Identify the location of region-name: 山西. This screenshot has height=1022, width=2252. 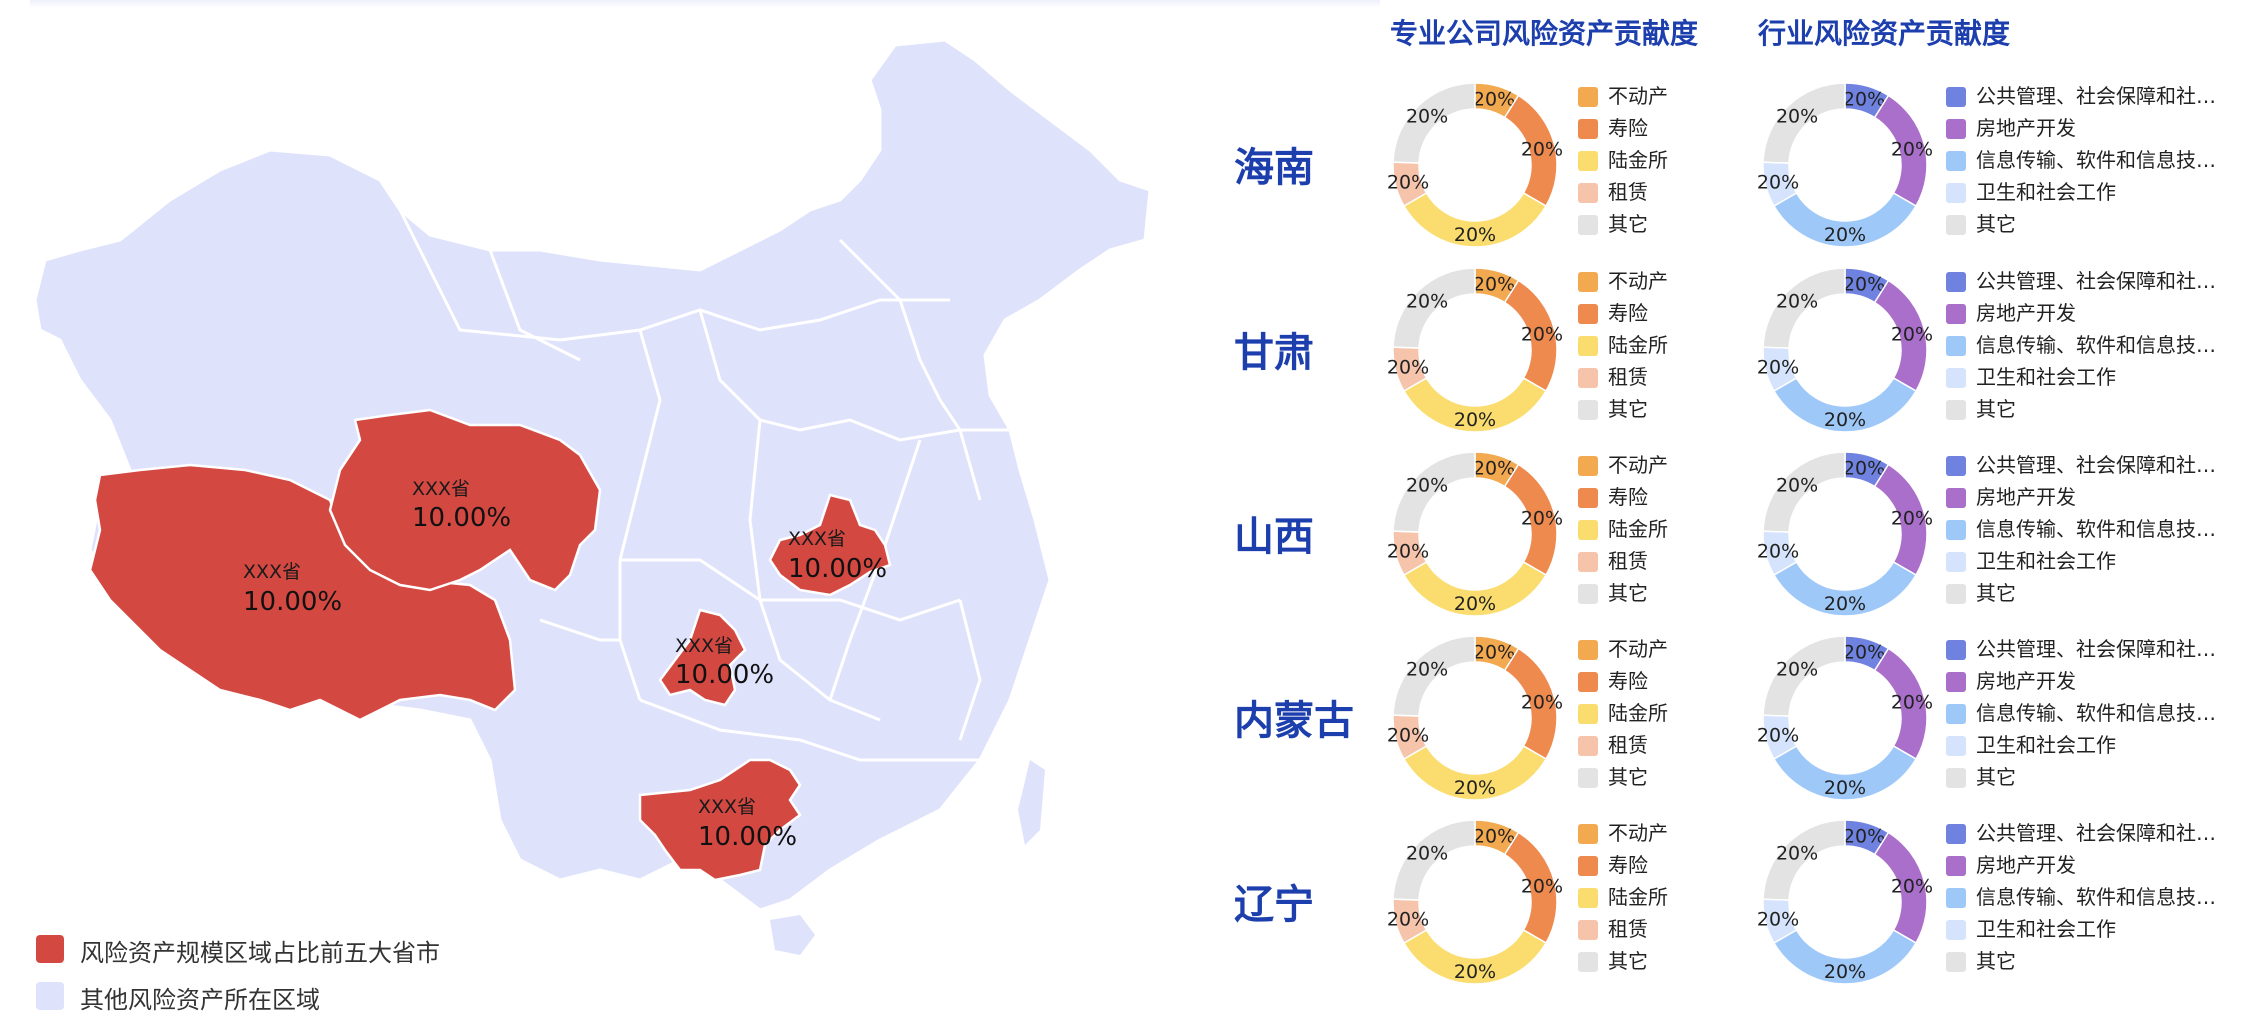
(1274, 537).